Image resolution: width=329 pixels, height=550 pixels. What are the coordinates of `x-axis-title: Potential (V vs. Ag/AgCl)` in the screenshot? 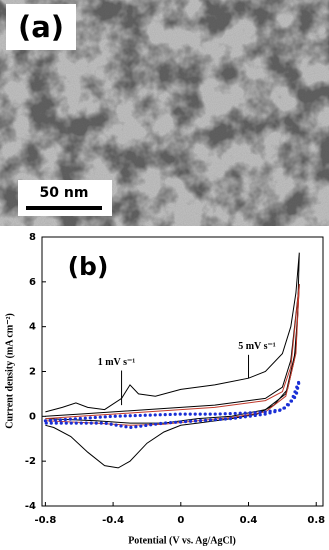 It's located at (182, 540).